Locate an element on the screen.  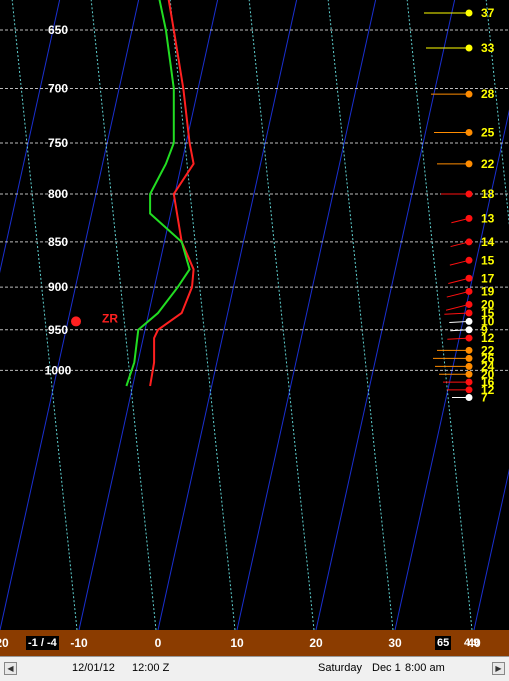
wind-speed-label: 9 is located at coordinates (484, 330).